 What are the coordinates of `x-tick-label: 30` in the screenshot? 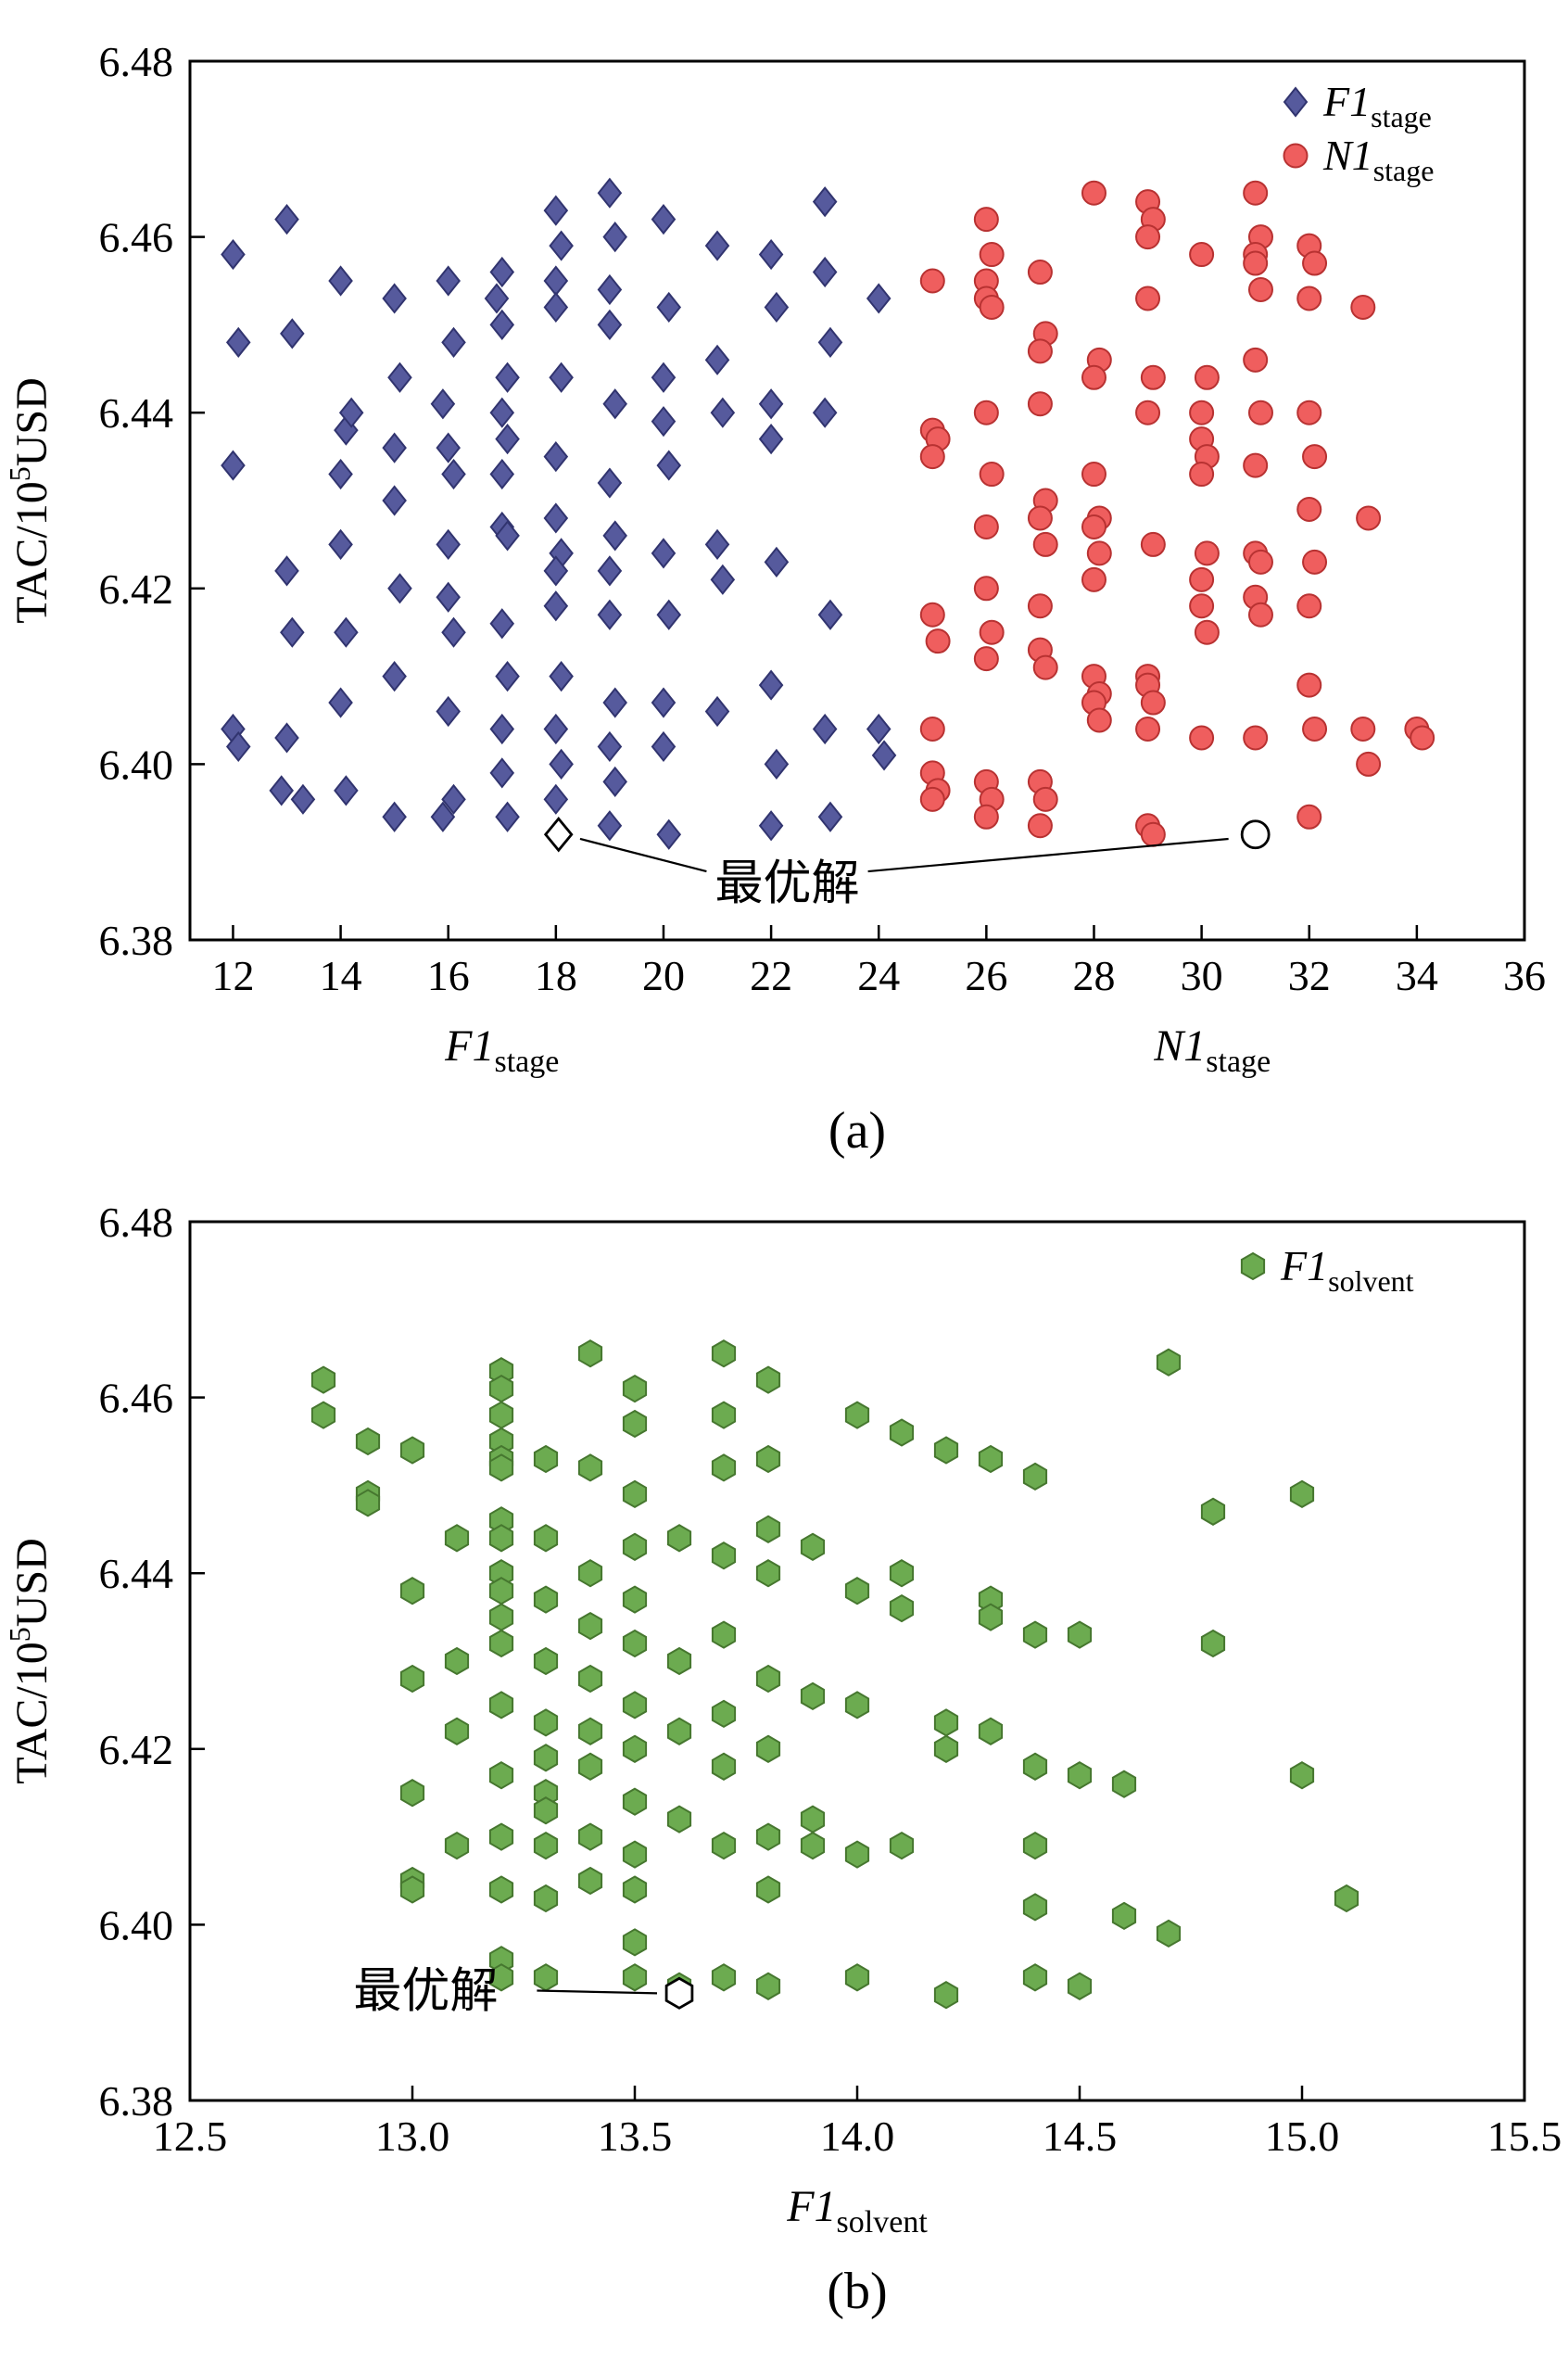 It's located at (1202, 975).